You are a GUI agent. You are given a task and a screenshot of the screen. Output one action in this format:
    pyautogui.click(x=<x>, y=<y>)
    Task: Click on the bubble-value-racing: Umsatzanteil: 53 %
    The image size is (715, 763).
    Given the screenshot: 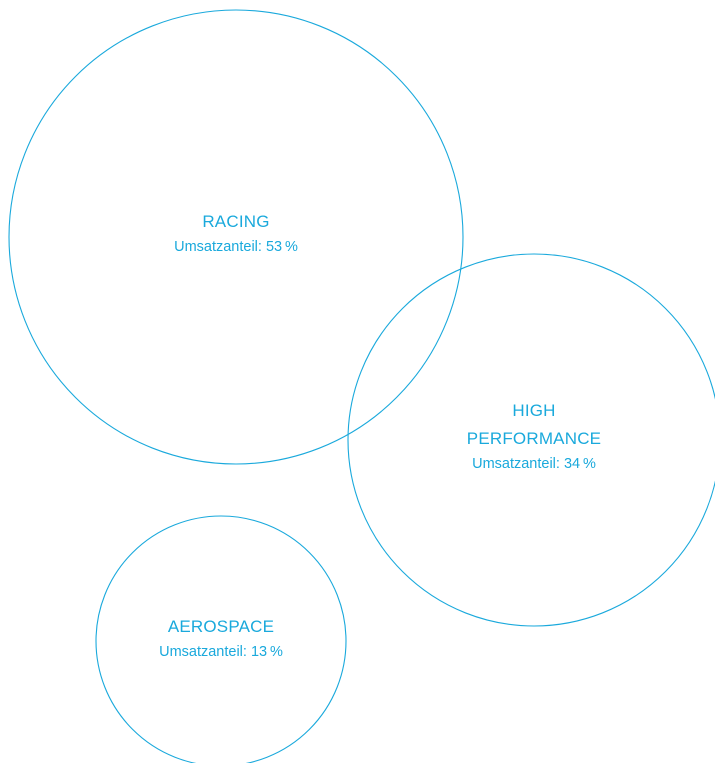 What is the action you would take?
    pyautogui.click(x=236, y=247)
    